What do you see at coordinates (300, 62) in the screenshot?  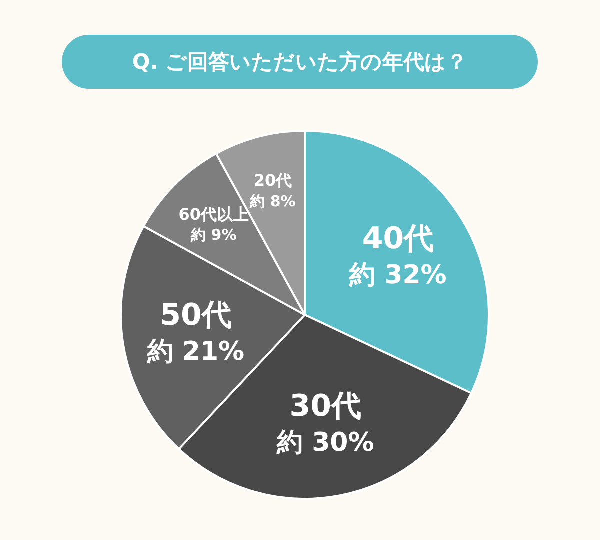 I see `chart-title: Q. ご回答いただいた方の年代は？` at bounding box center [300, 62].